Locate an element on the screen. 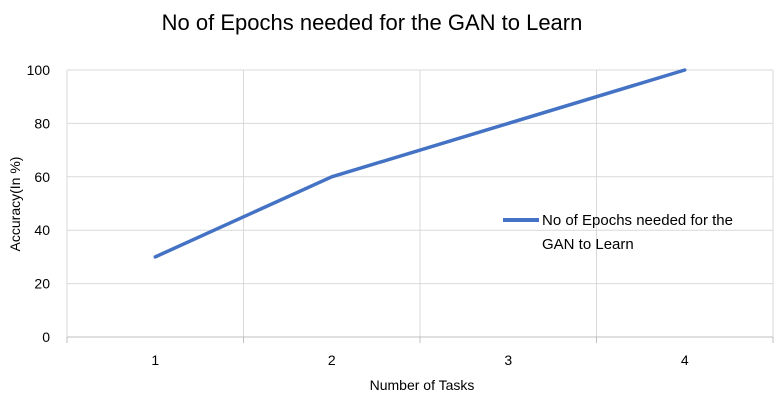 This screenshot has height=416, width=778. legend-entry-line-1: No of Epochs needed for the is located at coordinates (637, 220).